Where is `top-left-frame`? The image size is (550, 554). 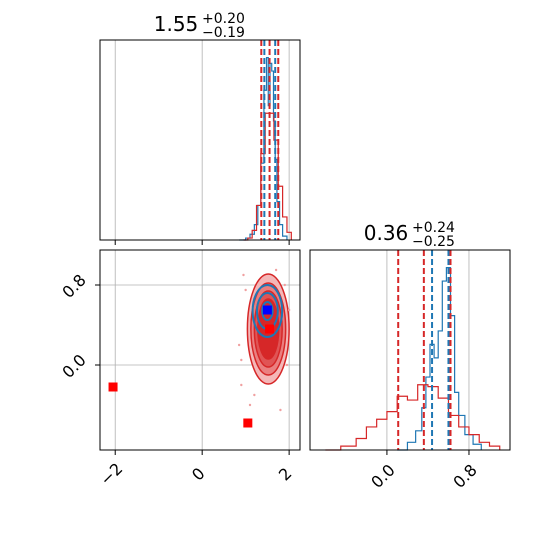 top-left-frame is located at coordinates (200, 140).